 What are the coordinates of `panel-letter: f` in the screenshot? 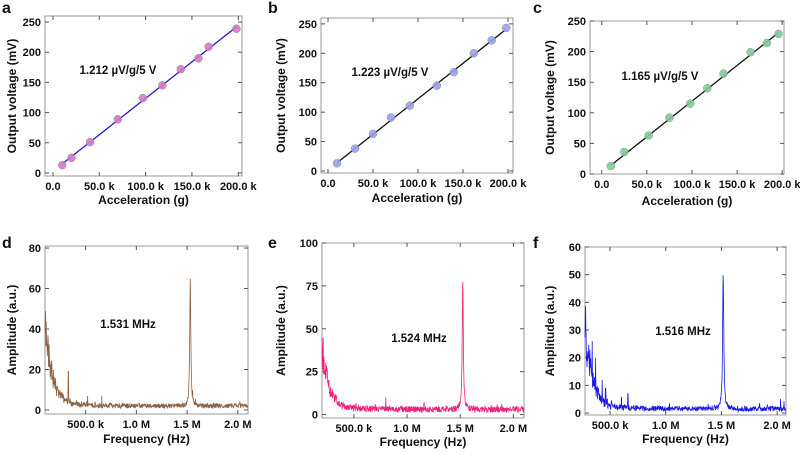 It's located at (536, 243).